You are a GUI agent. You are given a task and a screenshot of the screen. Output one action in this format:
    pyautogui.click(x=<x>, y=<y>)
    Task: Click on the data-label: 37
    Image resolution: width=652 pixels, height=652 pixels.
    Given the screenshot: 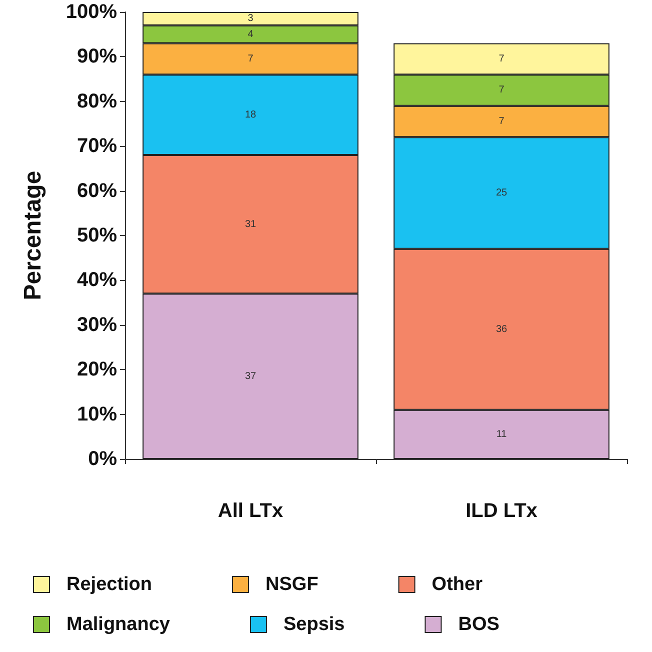 What is the action you would take?
    pyautogui.click(x=250, y=376)
    